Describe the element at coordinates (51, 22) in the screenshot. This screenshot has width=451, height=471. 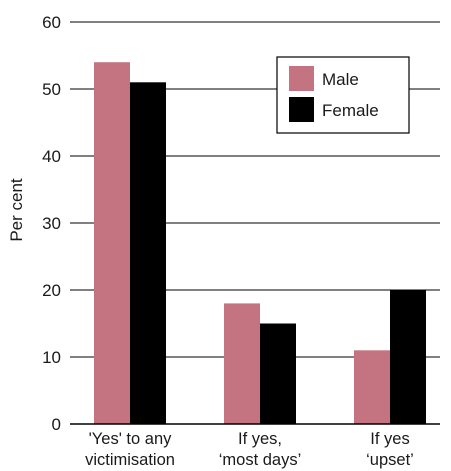
I see `y-tick-label: 60` at that location.